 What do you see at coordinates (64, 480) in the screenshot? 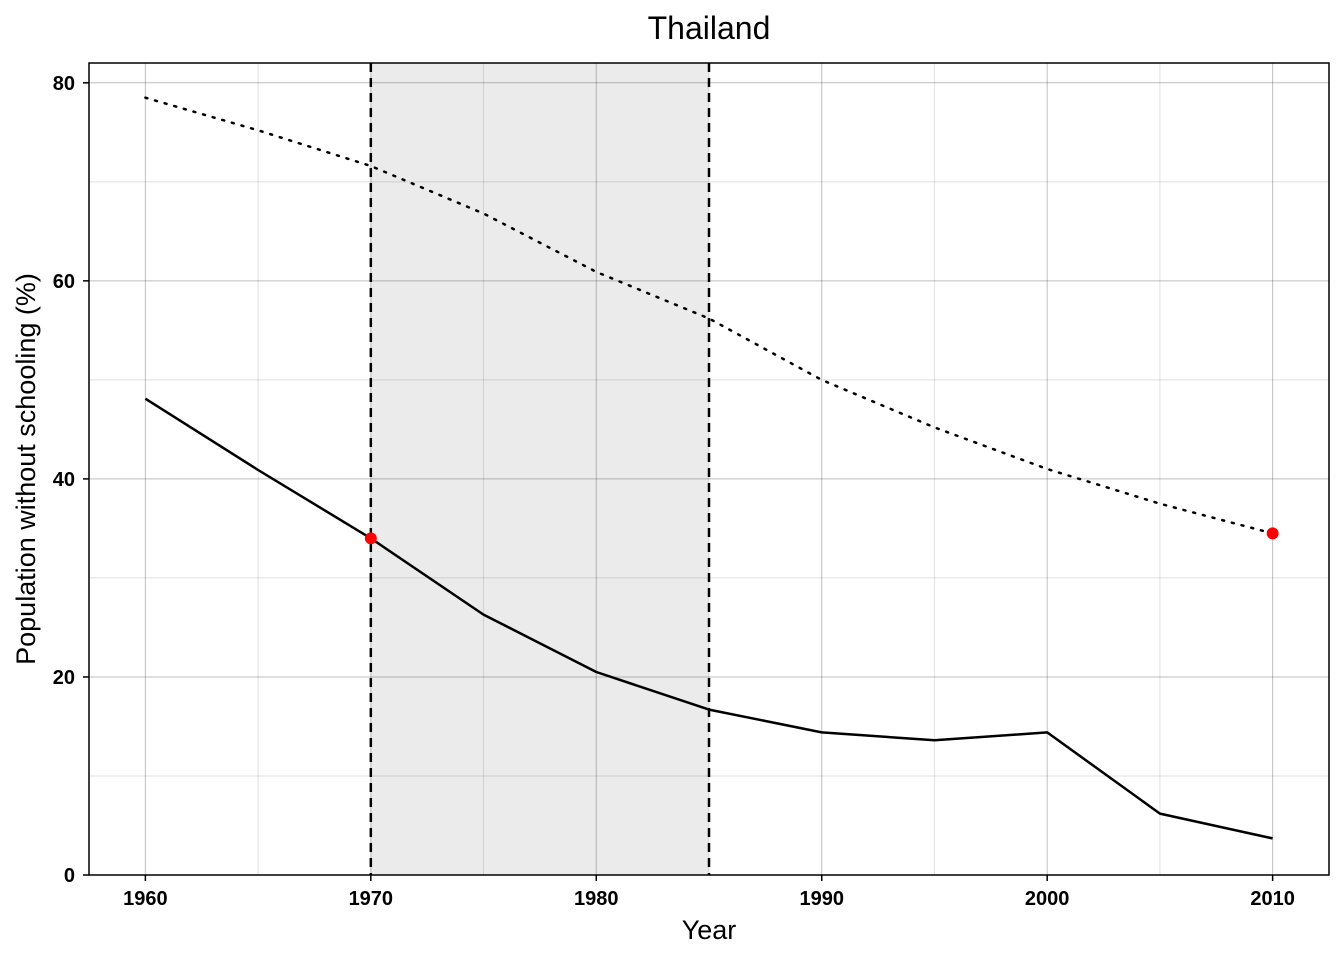
I see `y-tick-label: 40` at bounding box center [64, 480].